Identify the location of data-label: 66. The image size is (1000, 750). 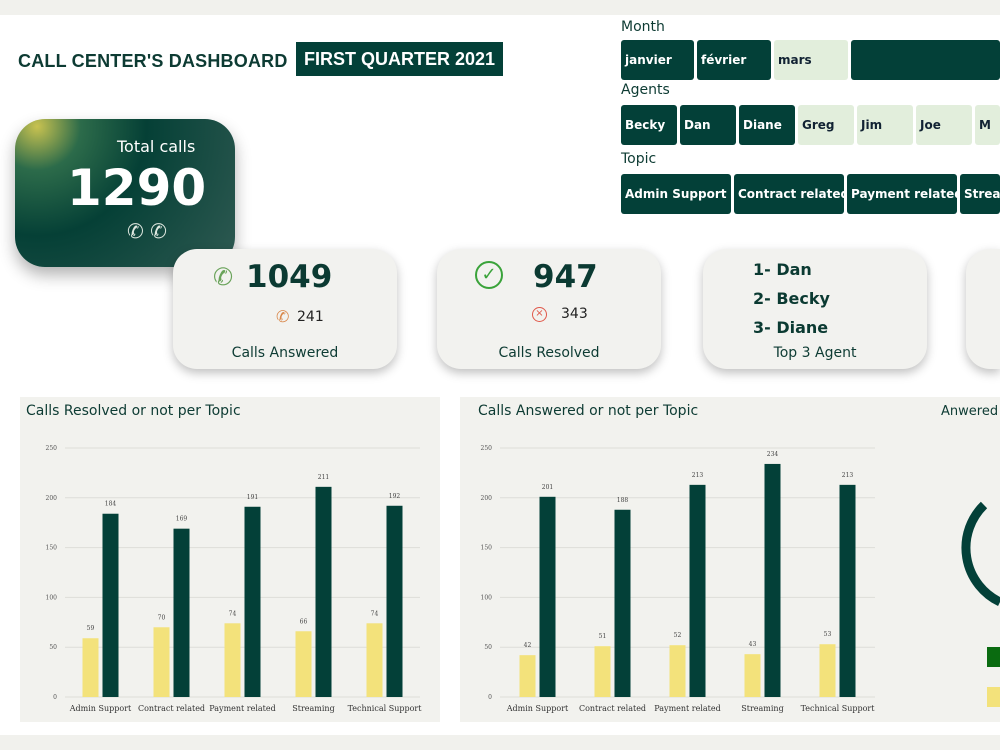
(304, 621).